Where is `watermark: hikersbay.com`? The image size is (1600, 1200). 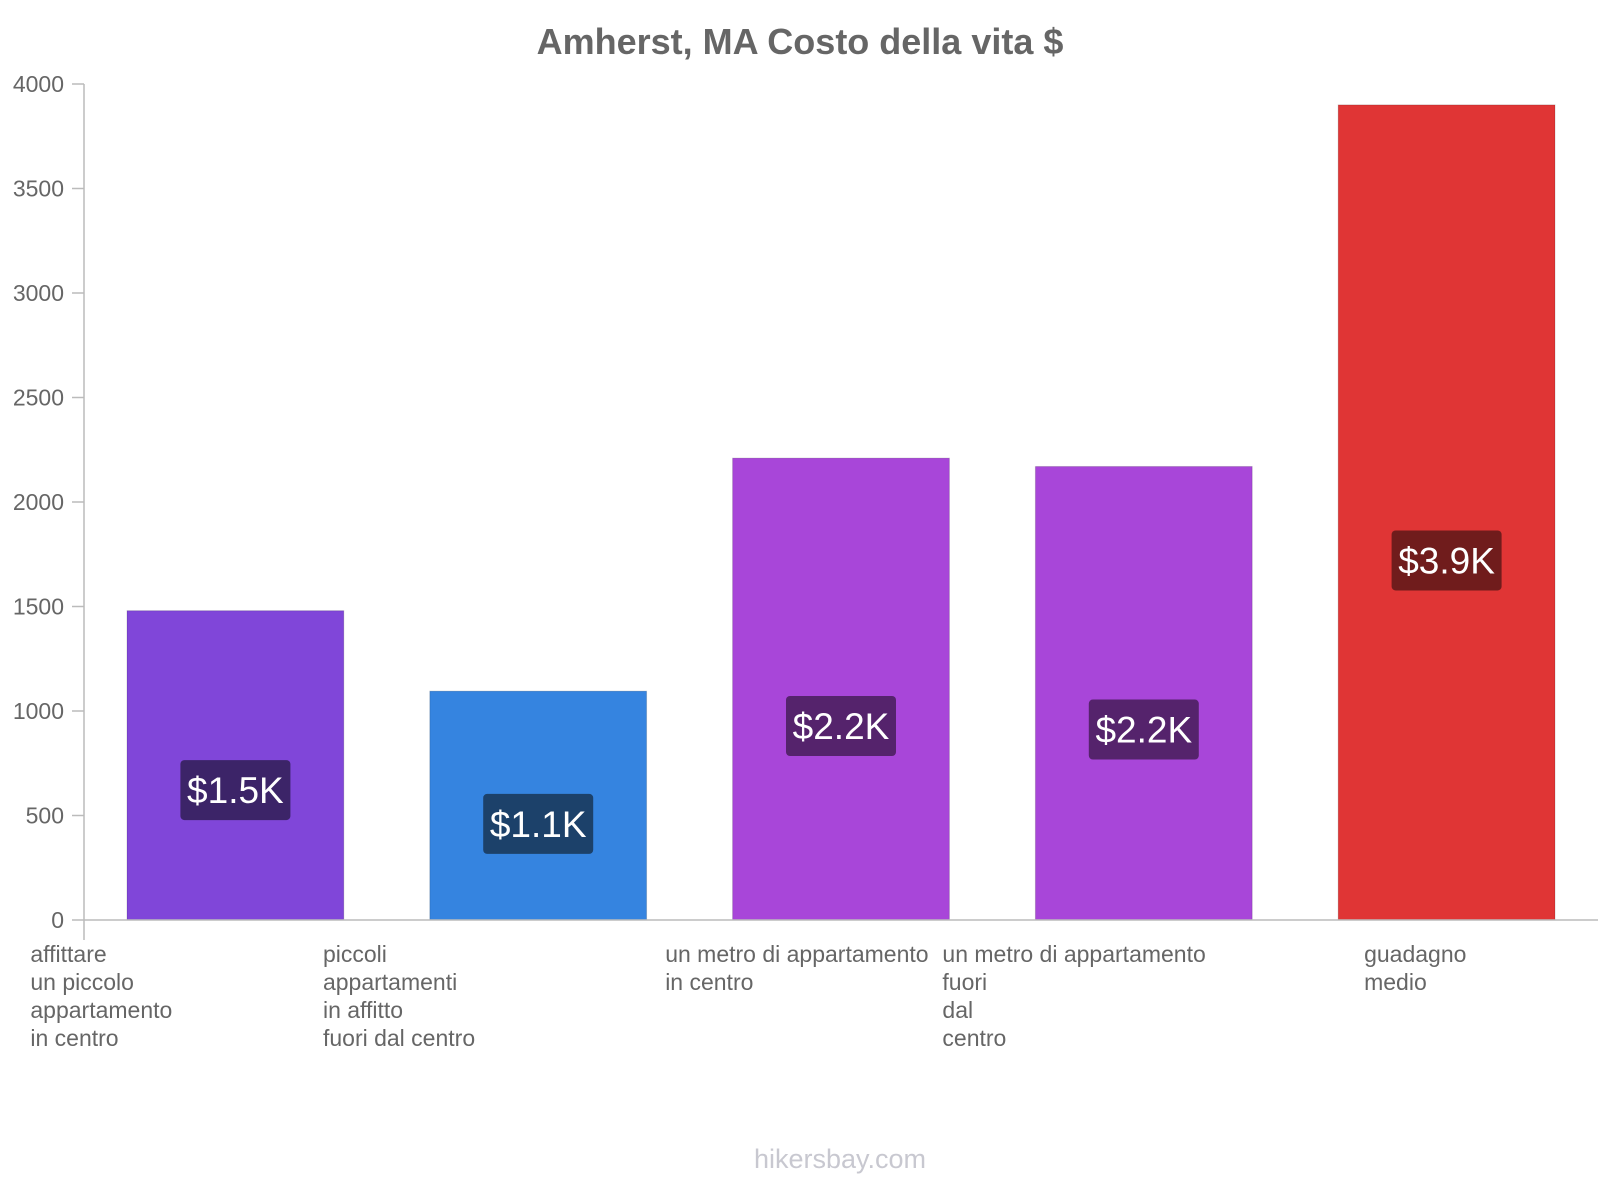 watermark: hikersbay.com is located at coordinates (840, 1159).